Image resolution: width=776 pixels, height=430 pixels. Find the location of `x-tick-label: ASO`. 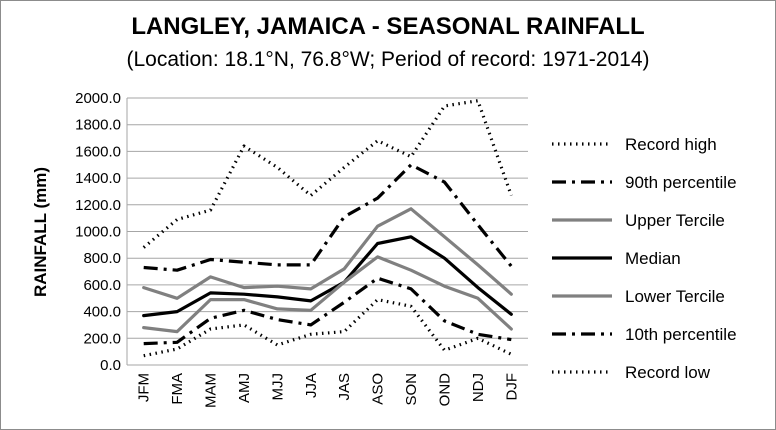

x-tick-label: ASO is located at coordinates (378, 389).